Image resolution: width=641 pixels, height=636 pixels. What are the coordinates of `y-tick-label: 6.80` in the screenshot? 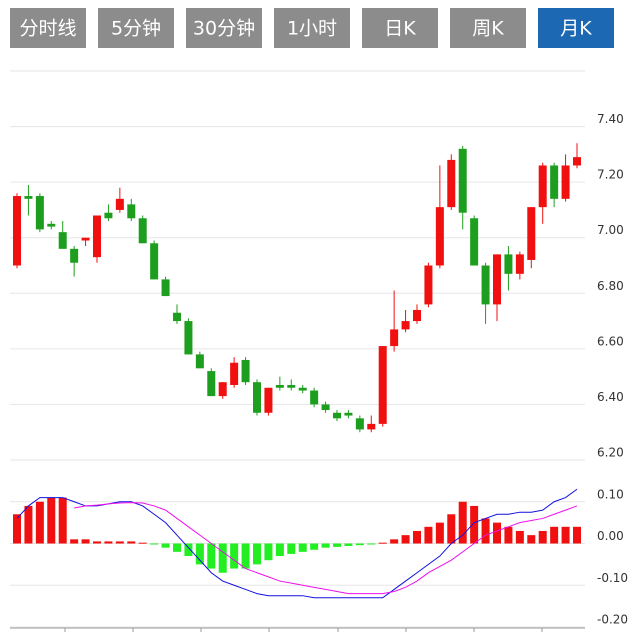 It's located at (610, 286).